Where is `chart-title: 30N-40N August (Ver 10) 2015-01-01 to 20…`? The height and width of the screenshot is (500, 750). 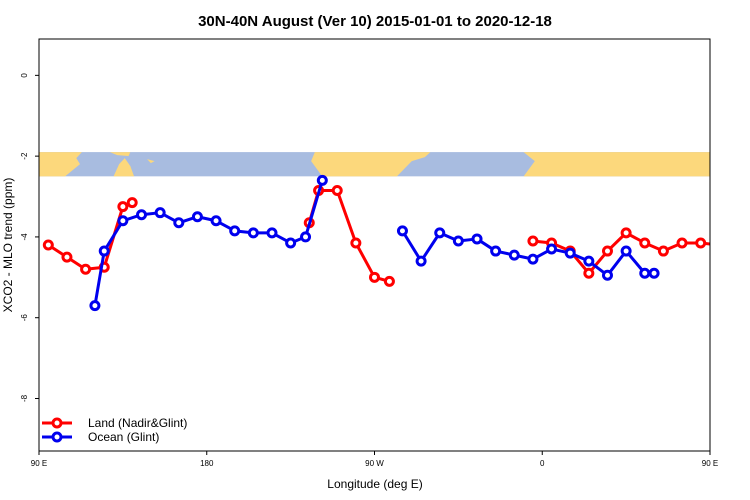 chart-title: 30N-40N August (Ver 10) 2015-01-01 to 20… is located at coordinates (375, 21).